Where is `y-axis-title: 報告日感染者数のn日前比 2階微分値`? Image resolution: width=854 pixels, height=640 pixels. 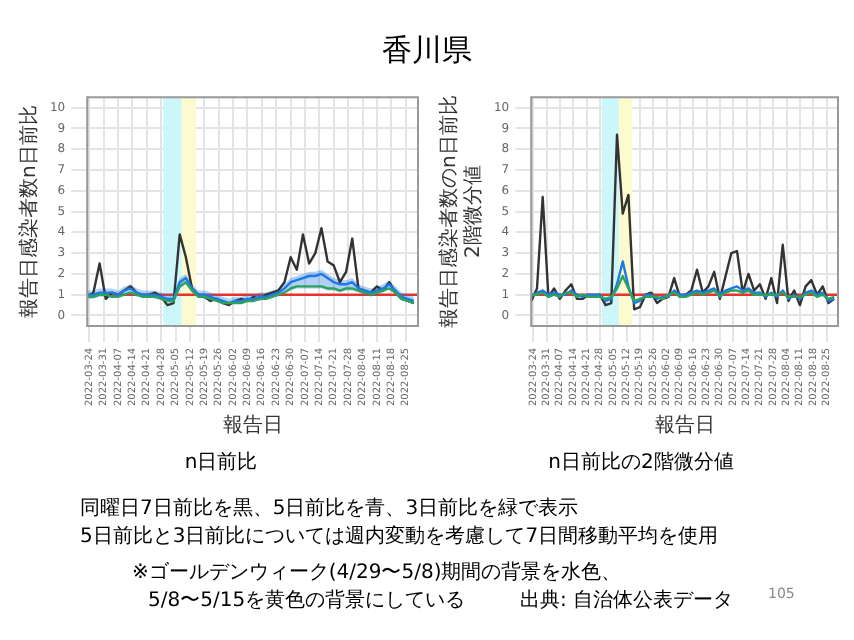 y-axis-title: 報告日感染者数のn日前比 2階微分値 is located at coordinates (461, 211).